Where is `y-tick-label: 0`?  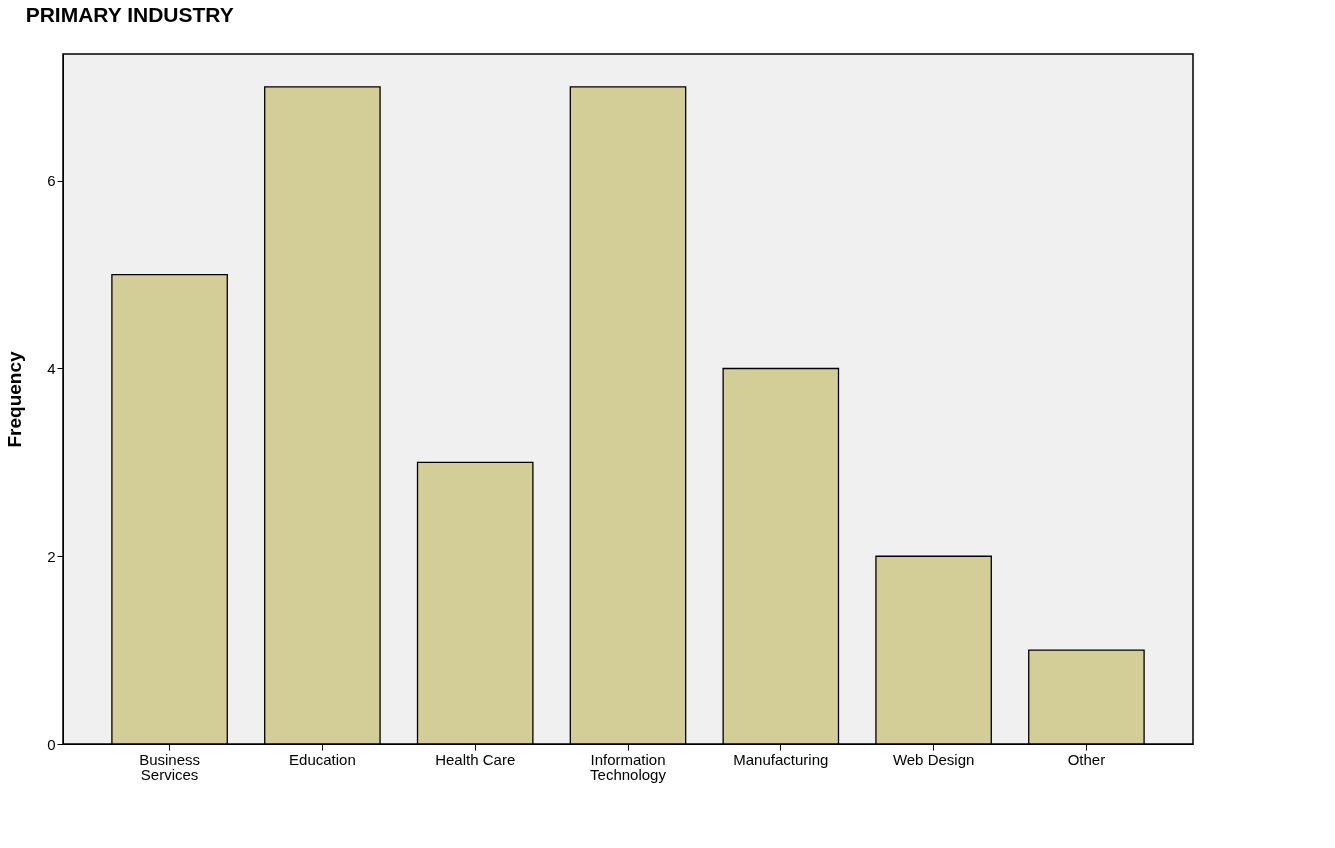
y-tick-label: 0 is located at coordinates (51, 744).